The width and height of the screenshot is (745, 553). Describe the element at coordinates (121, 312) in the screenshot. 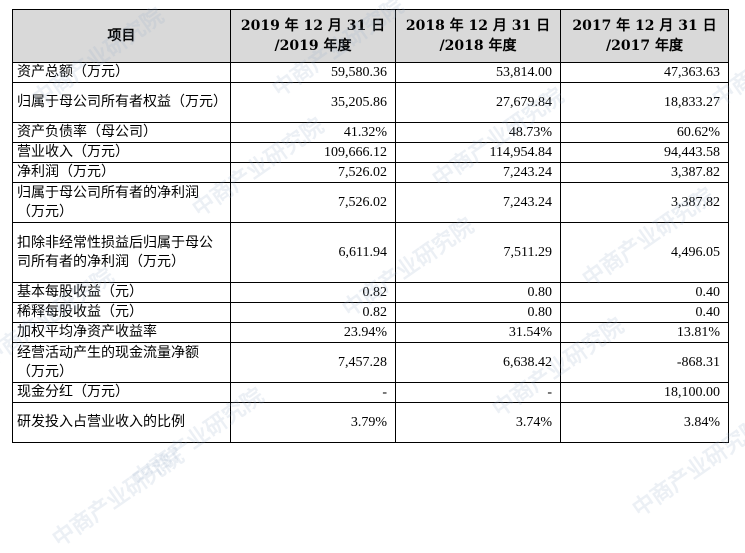

I see `row-label: 稀释每股收益（元）` at that location.